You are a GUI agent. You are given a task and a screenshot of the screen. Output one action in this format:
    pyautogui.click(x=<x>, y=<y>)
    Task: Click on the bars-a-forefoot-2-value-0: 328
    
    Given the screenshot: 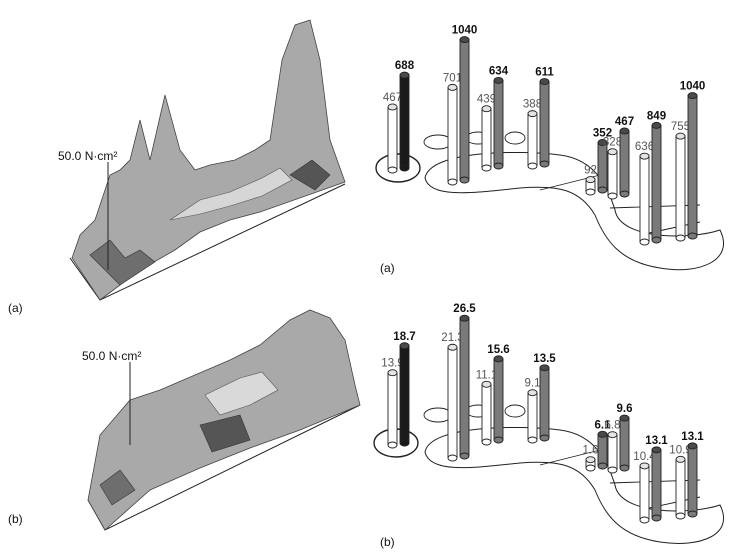 What is the action you would take?
    pyautogui.click(x=612, y=143)
    